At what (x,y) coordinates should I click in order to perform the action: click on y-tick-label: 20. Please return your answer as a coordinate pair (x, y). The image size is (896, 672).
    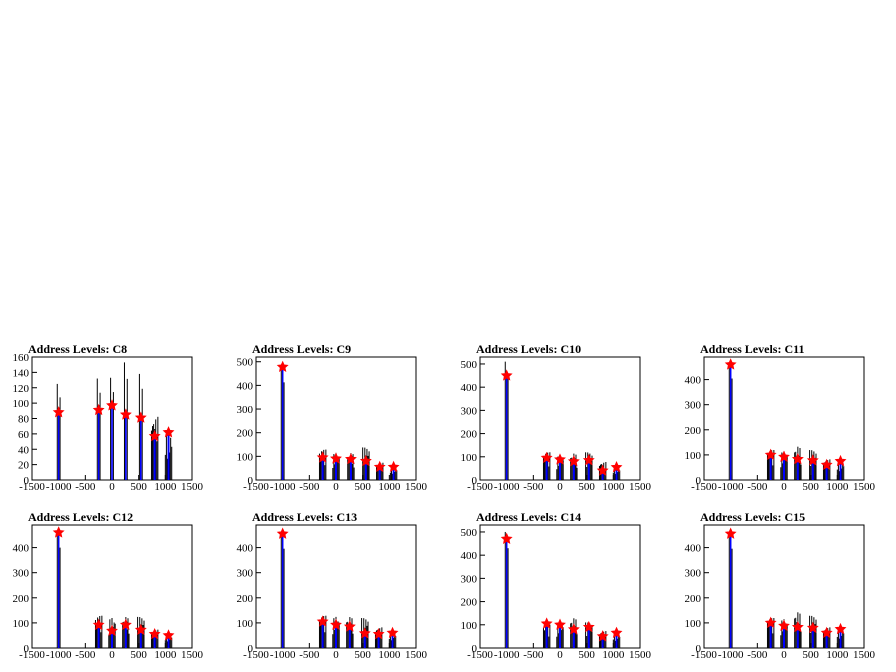
    Looking at the image, I should click on (24, 466).